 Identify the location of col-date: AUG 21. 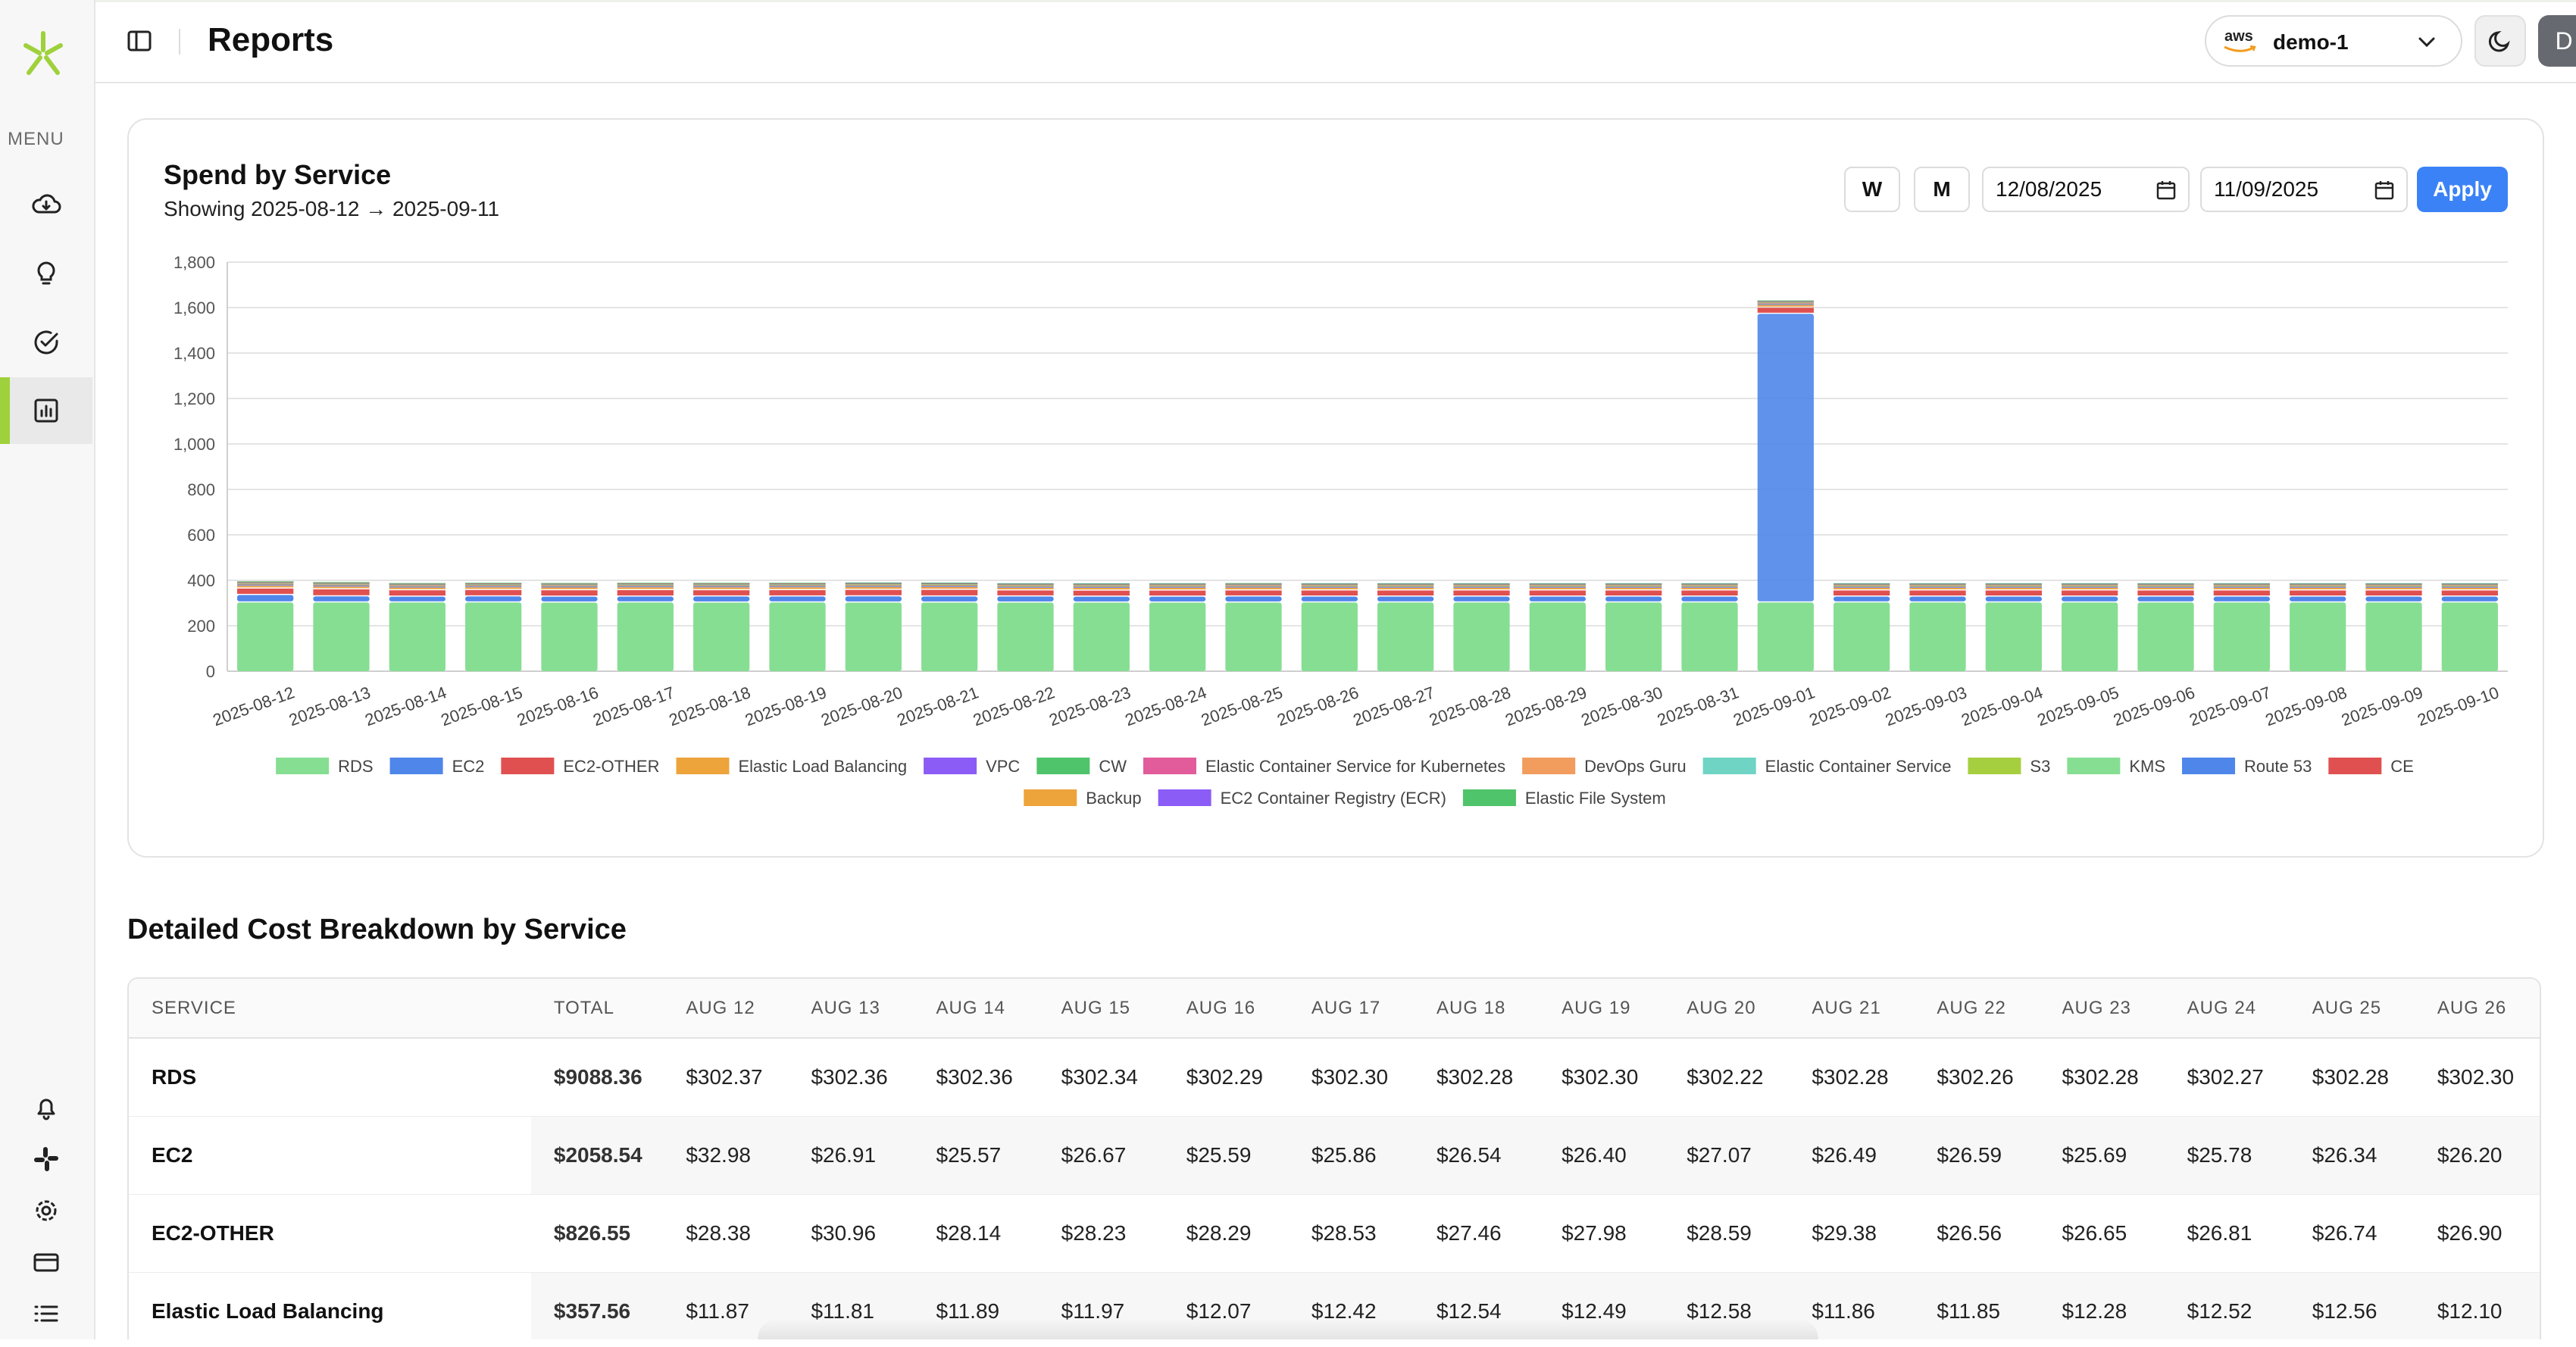
(1852, 1009).